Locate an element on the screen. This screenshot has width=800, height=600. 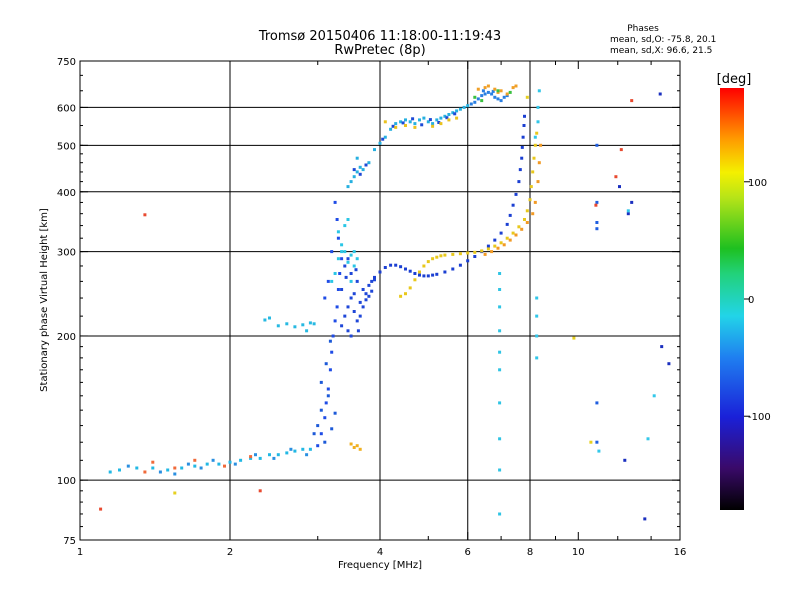
colorbar-label: [deg] is located at coordinates (734, 79).